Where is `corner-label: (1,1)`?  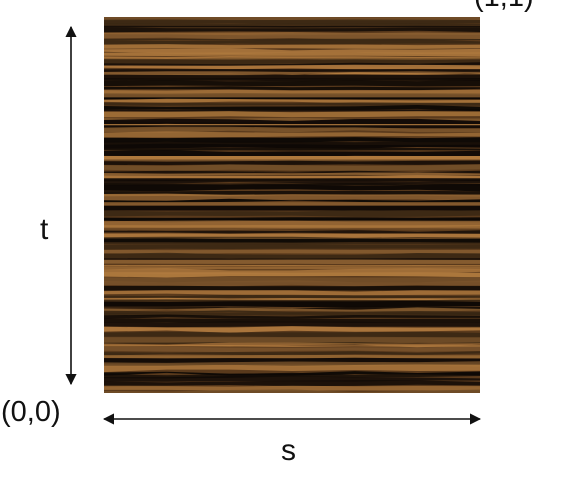 corner-label: (1,1) is located at coordinates (504, 6).